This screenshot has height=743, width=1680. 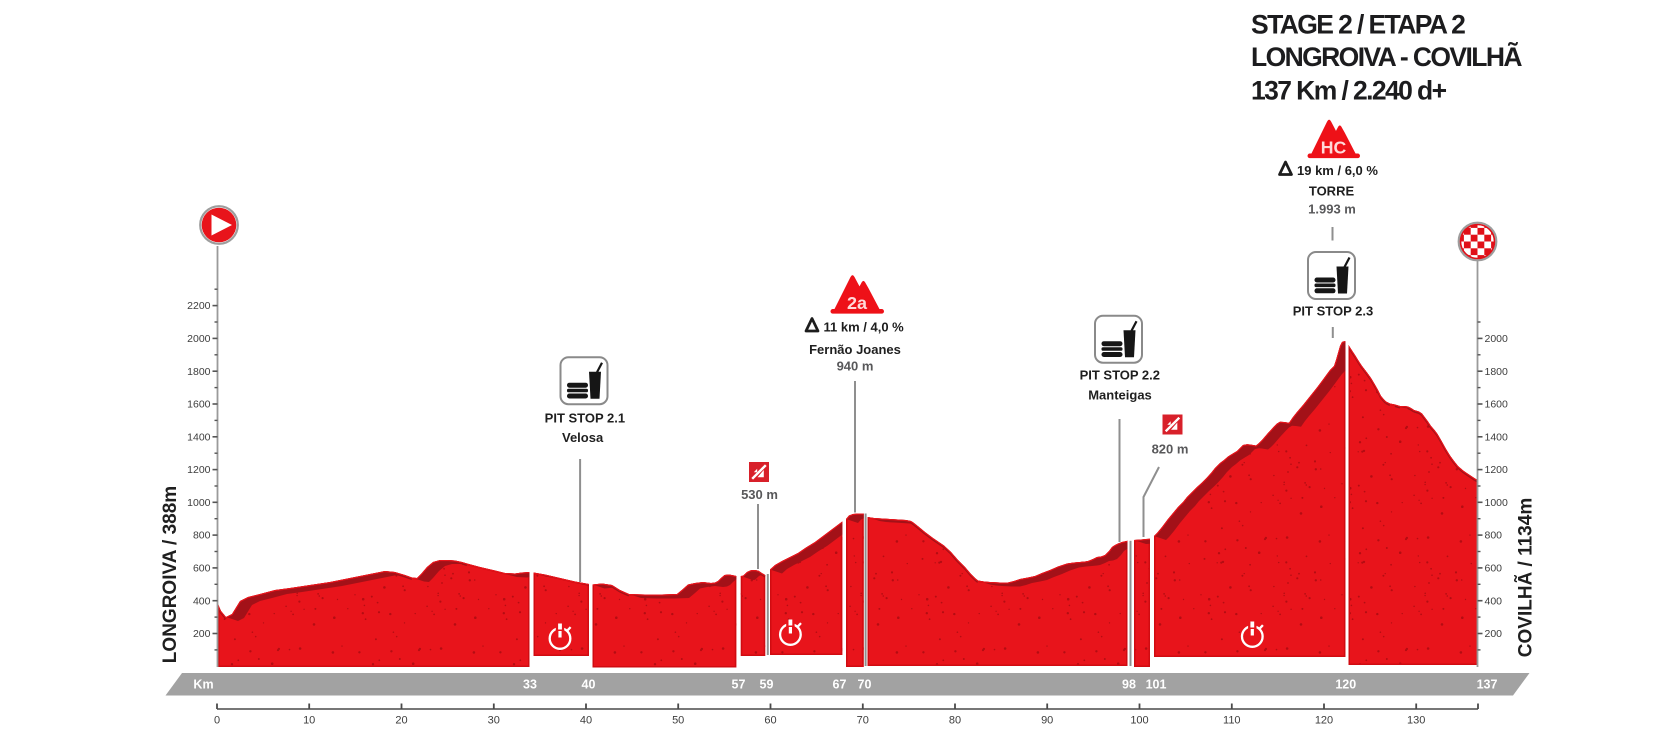 I want to click on svg-text: 0, so click(x=217, y=721).